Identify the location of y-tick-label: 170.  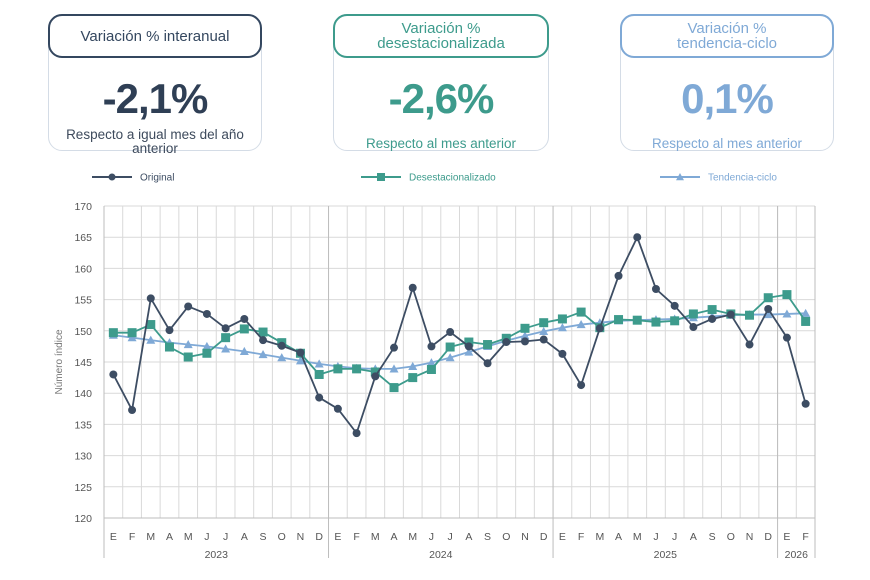
(83, 207).